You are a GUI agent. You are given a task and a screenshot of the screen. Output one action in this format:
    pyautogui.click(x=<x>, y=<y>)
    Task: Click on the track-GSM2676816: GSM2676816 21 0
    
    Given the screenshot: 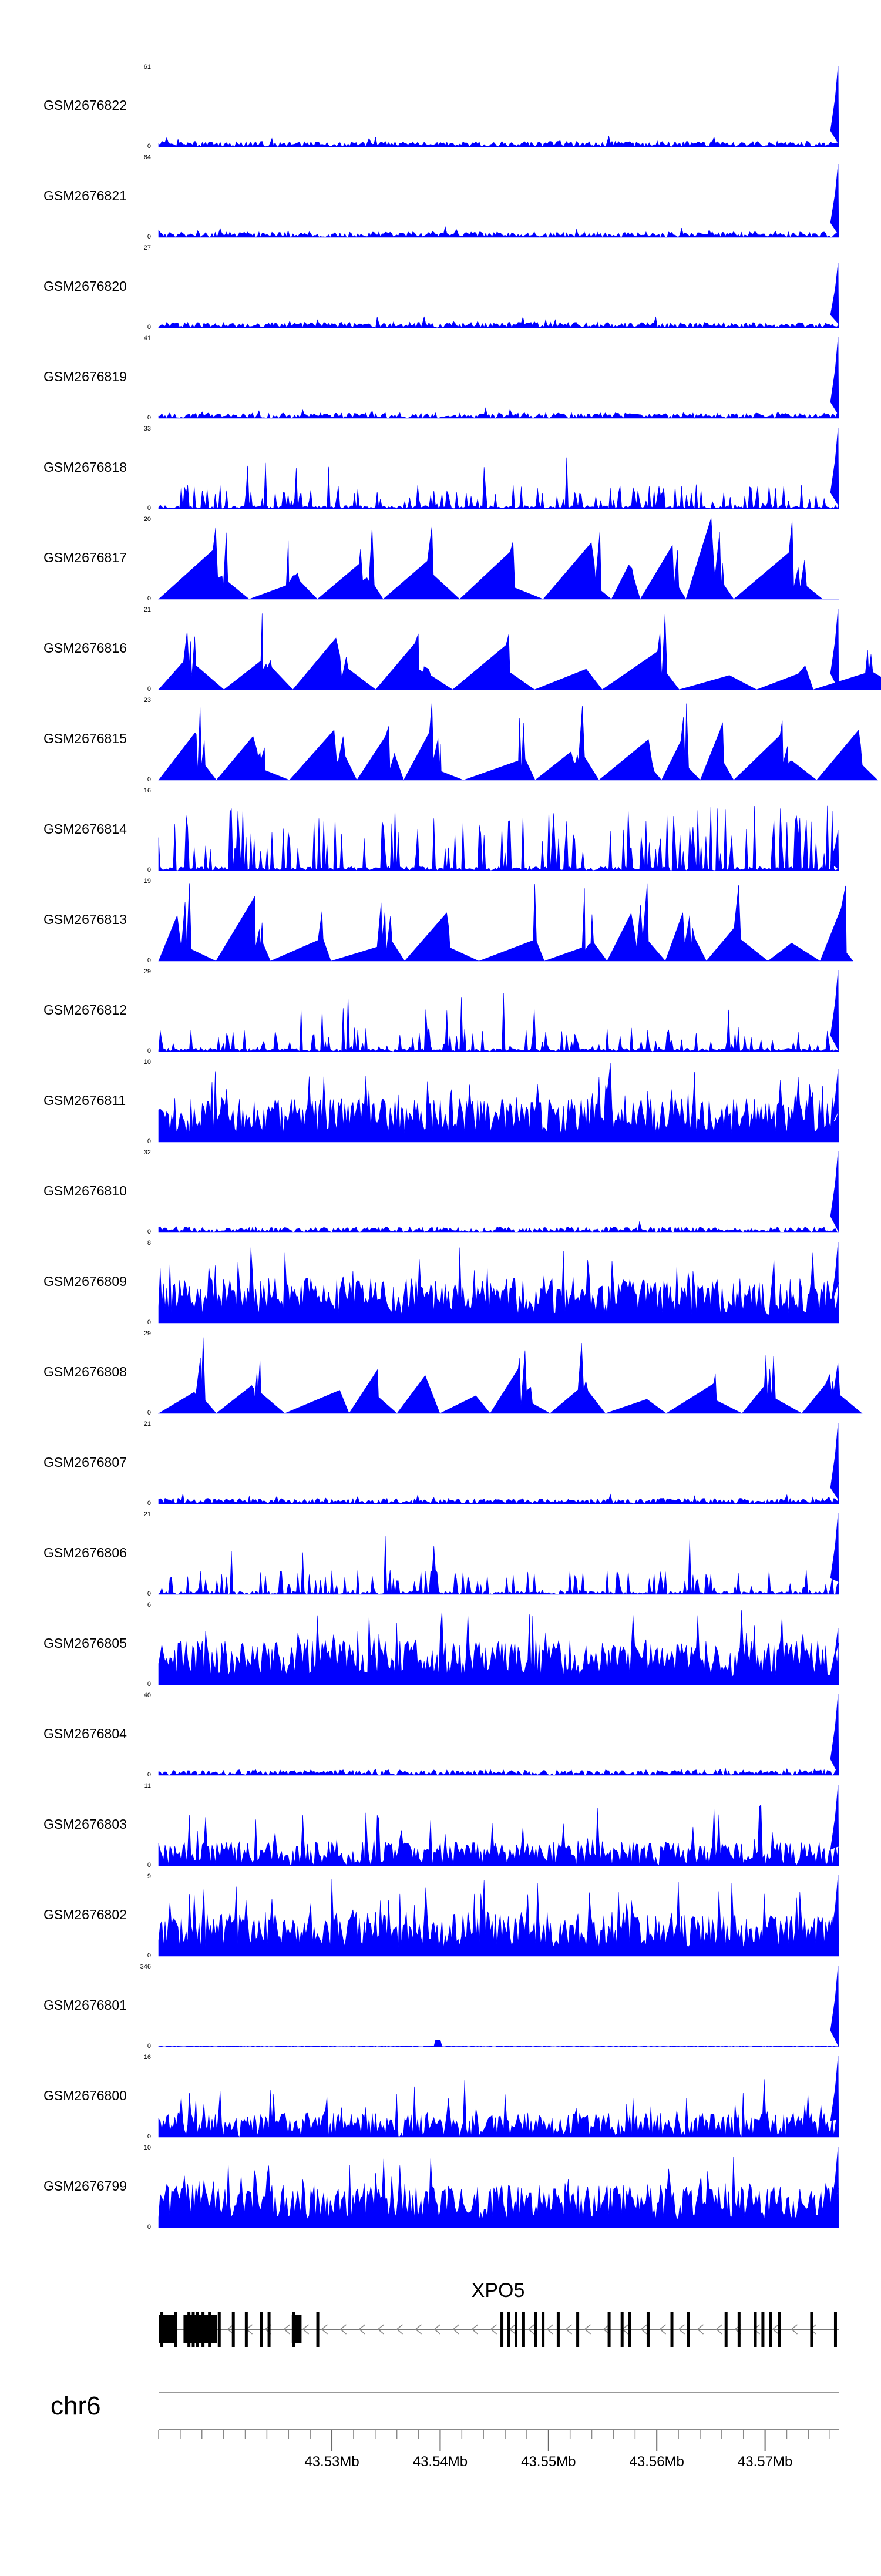 What is the action you would take?
    pyautogui.click(x=462, y=650)
    